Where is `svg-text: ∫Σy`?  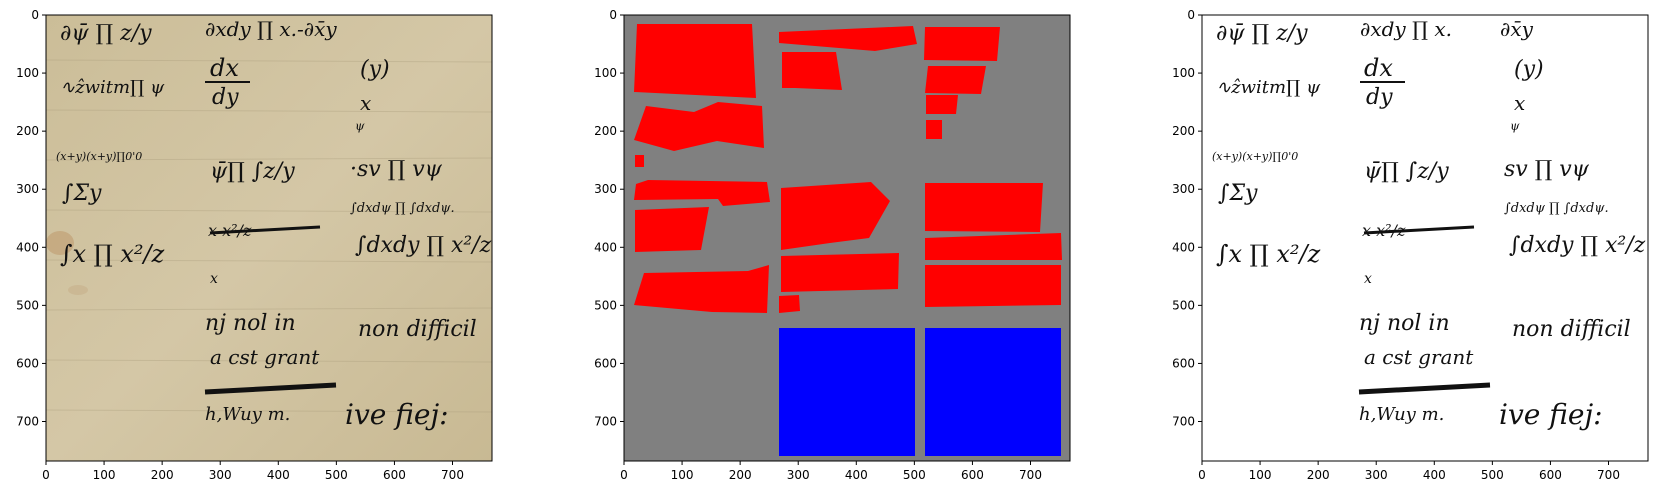 svg-text: ∫Σy is located at coordinates (82, 193).